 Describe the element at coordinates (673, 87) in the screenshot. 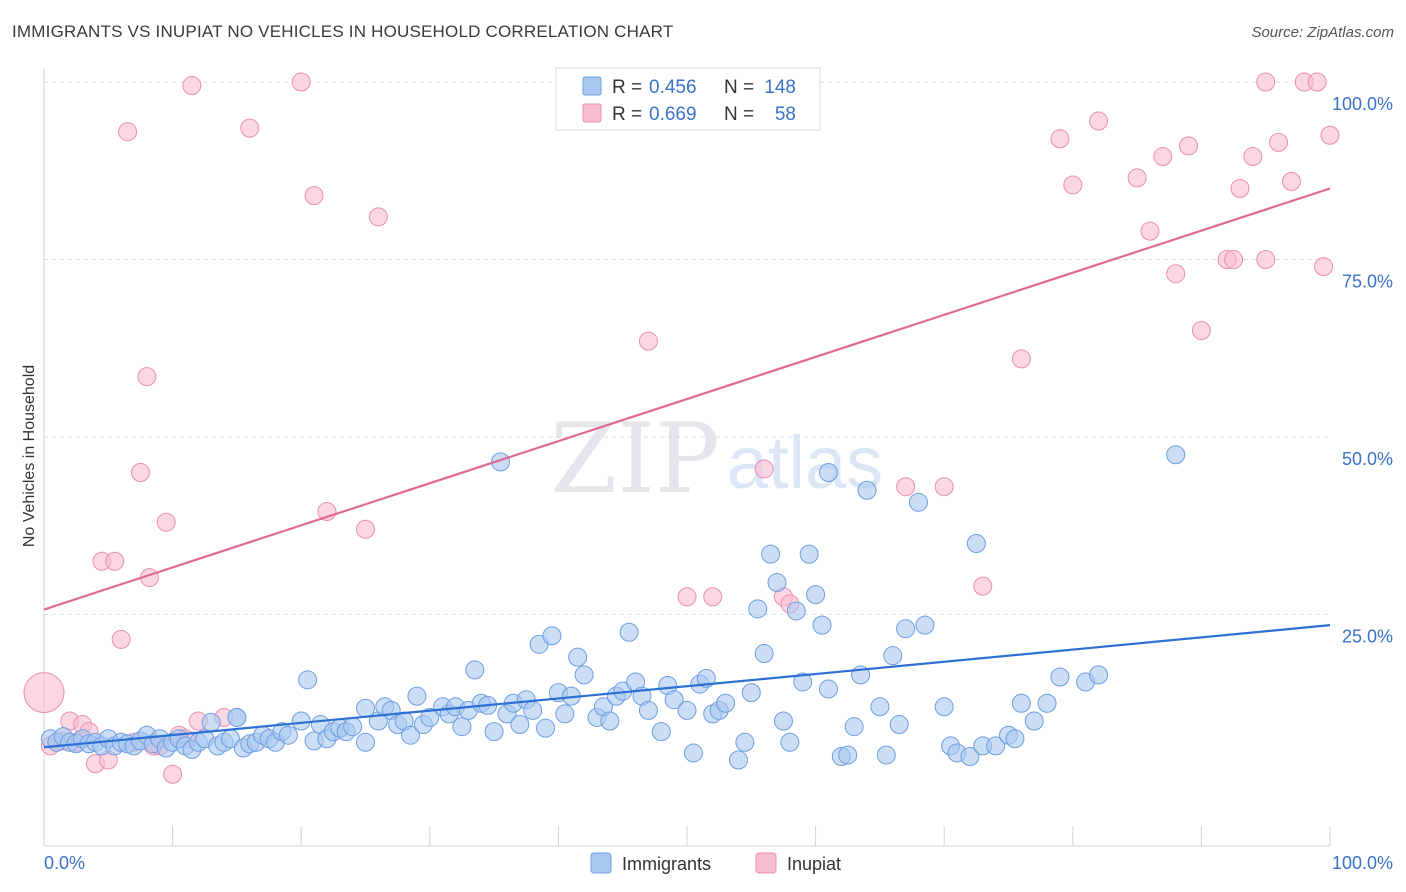

I see `legend-r-value: 0.456` at that location.